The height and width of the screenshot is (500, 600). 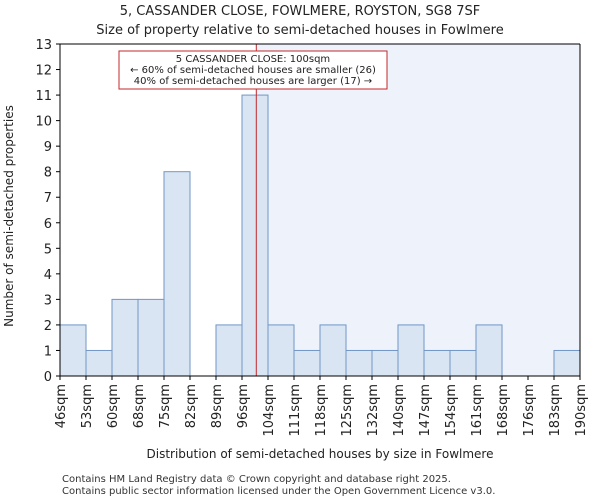 I want to click on y-tick-label: 12, so click(x=43, y=71).